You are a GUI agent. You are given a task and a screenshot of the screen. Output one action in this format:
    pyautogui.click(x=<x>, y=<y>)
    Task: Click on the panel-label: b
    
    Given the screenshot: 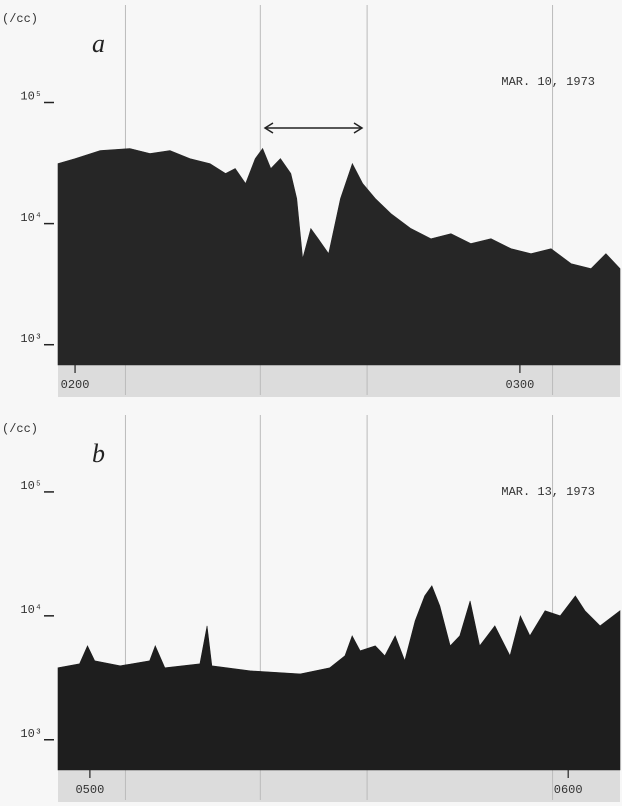 What is the action you would take?
    pyautogui.click(x=98, y=453)
    